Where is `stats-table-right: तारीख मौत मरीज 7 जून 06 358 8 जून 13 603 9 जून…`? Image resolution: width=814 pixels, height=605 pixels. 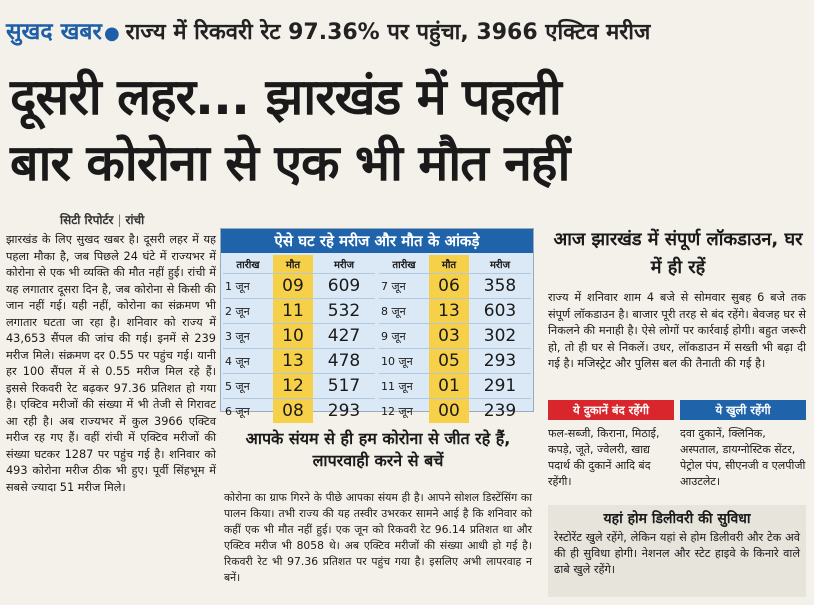
stats-table-right: तारीख मौत मरीज 7 जून 06 358 8 जून 13 603 9 जून… is located at coordinates (455, 339).